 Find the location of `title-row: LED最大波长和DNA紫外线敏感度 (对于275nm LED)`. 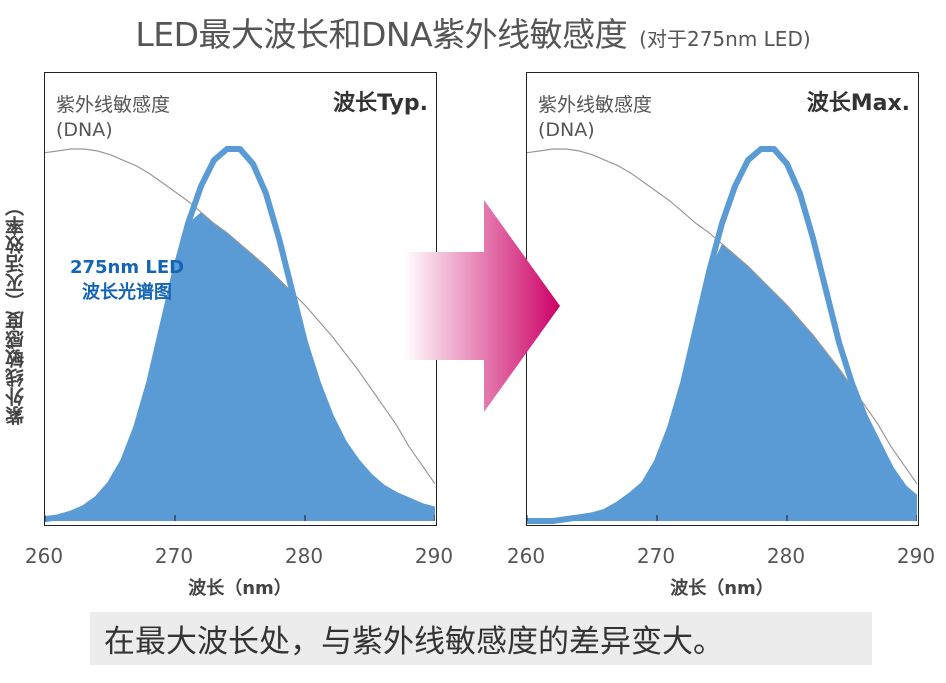

title-row: LED最大波长和DNA紫外线敏感度 (对于275nm LED) is located at coordinates (473, 32).